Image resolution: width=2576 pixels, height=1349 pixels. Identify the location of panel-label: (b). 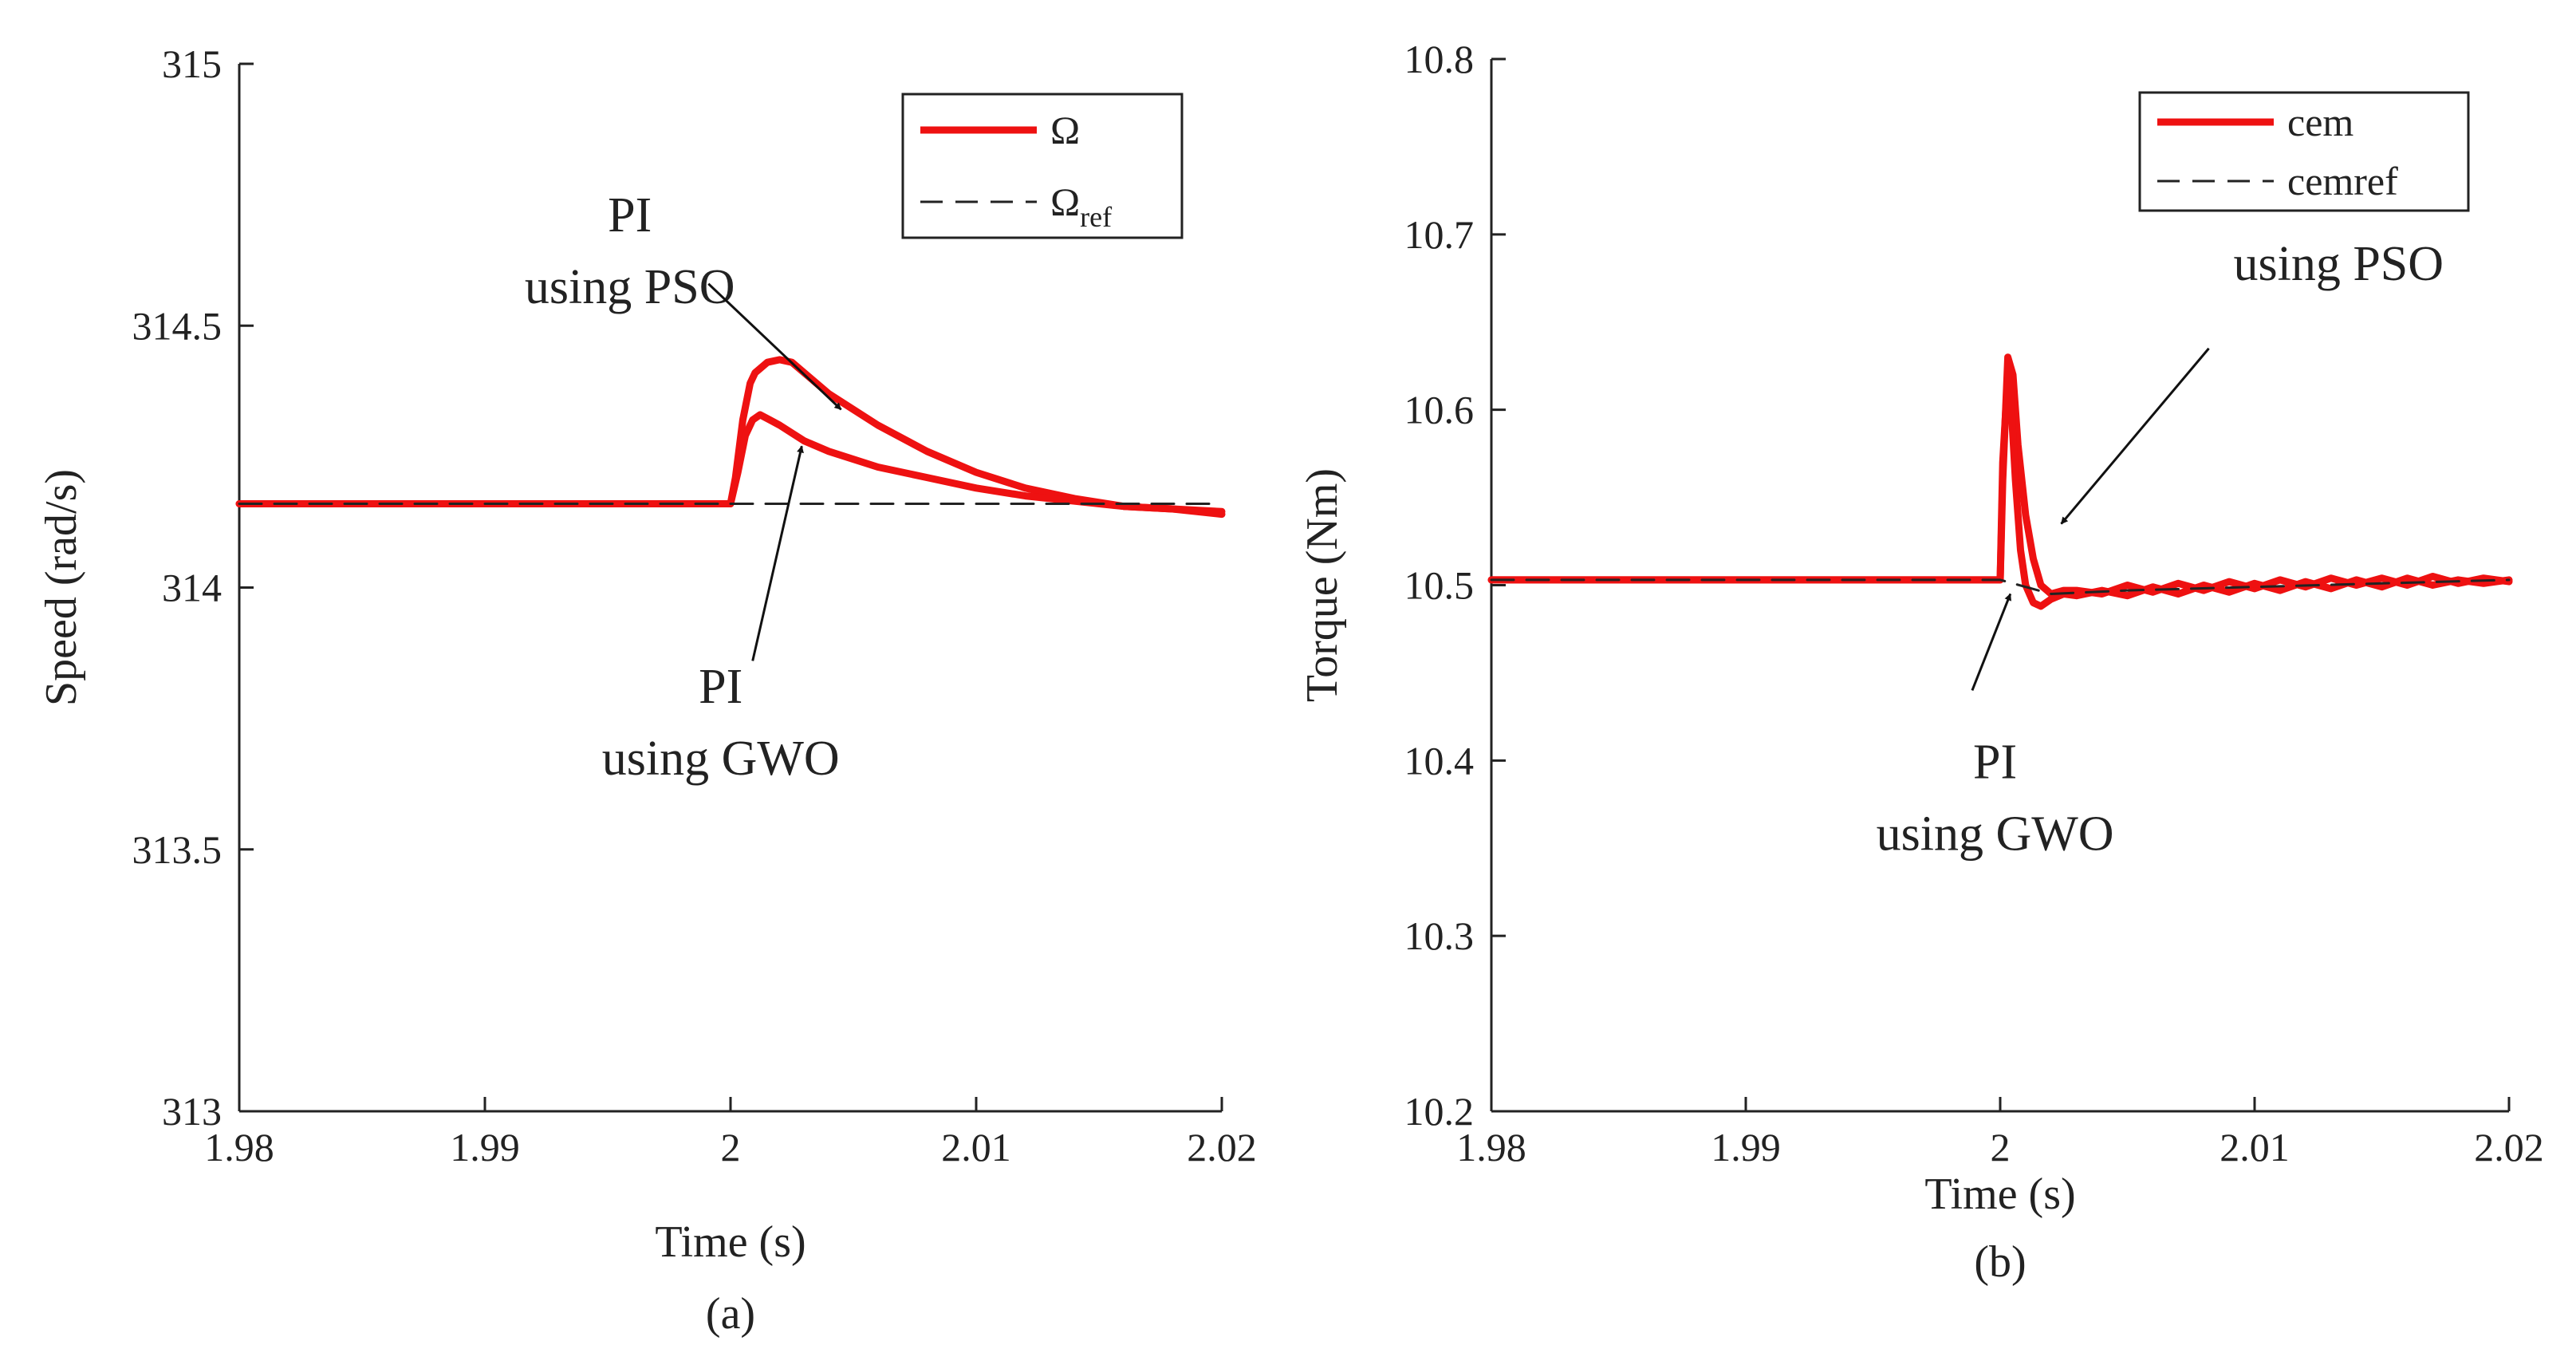
(2000, 1262).